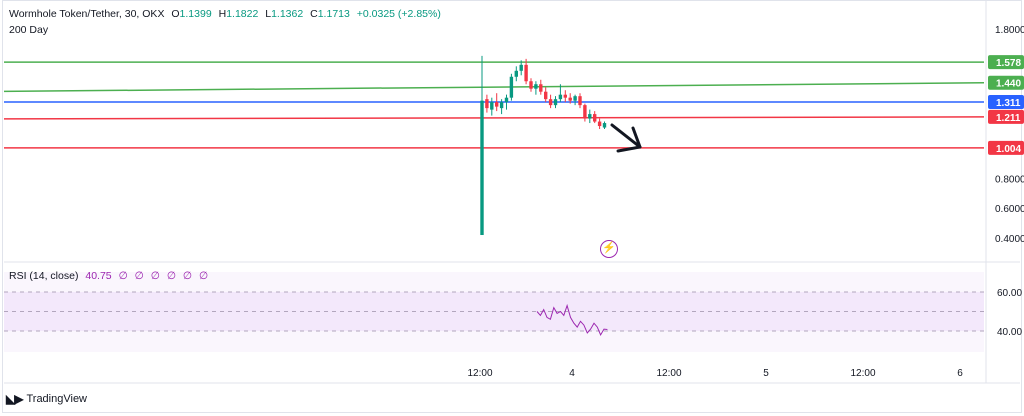 The height and width of the screenshot is (416, 1024). Describe the element at coordinates (98, 276) in the screenshot. I see `rsi-value: 40.75` at that location.